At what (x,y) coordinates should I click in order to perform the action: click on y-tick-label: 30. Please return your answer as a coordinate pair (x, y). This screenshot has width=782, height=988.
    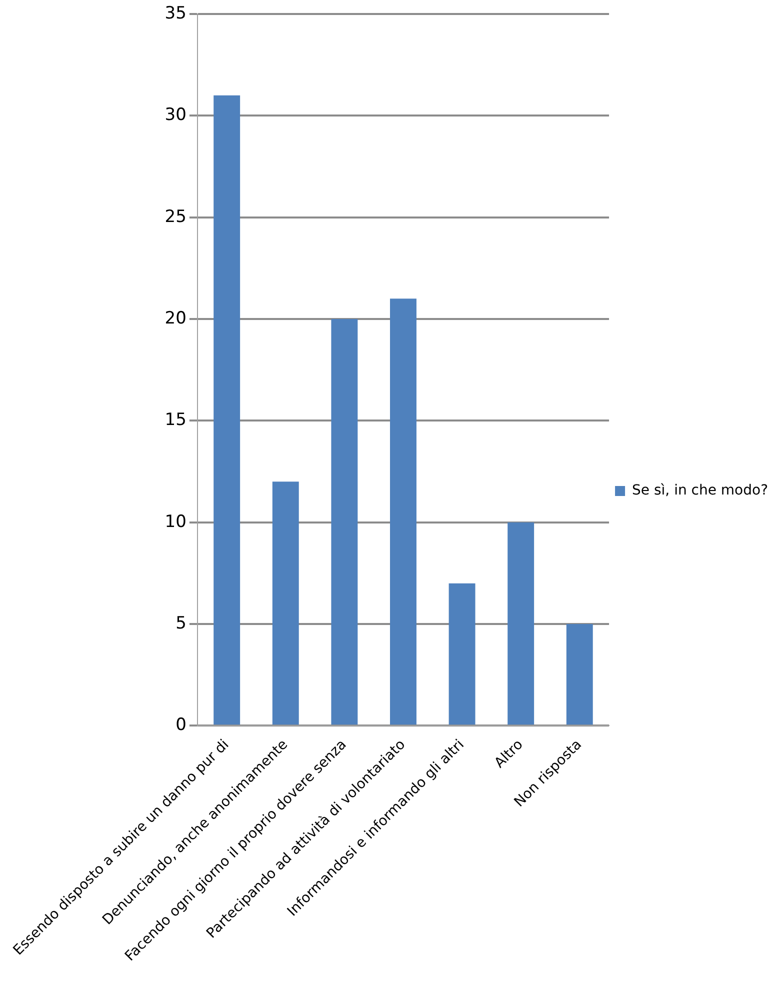
    Looking at the image, I should click on (175, 115).